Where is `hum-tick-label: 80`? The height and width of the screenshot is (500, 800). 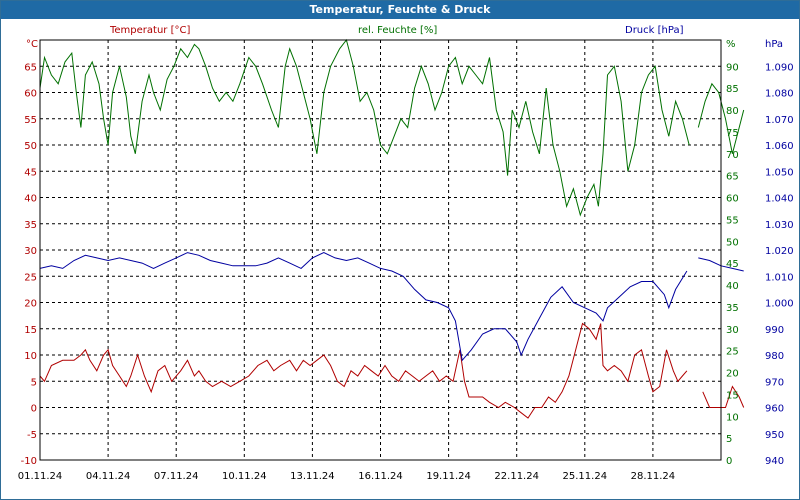
hum-tick-label: 80 is located at coordinates (732, 111).